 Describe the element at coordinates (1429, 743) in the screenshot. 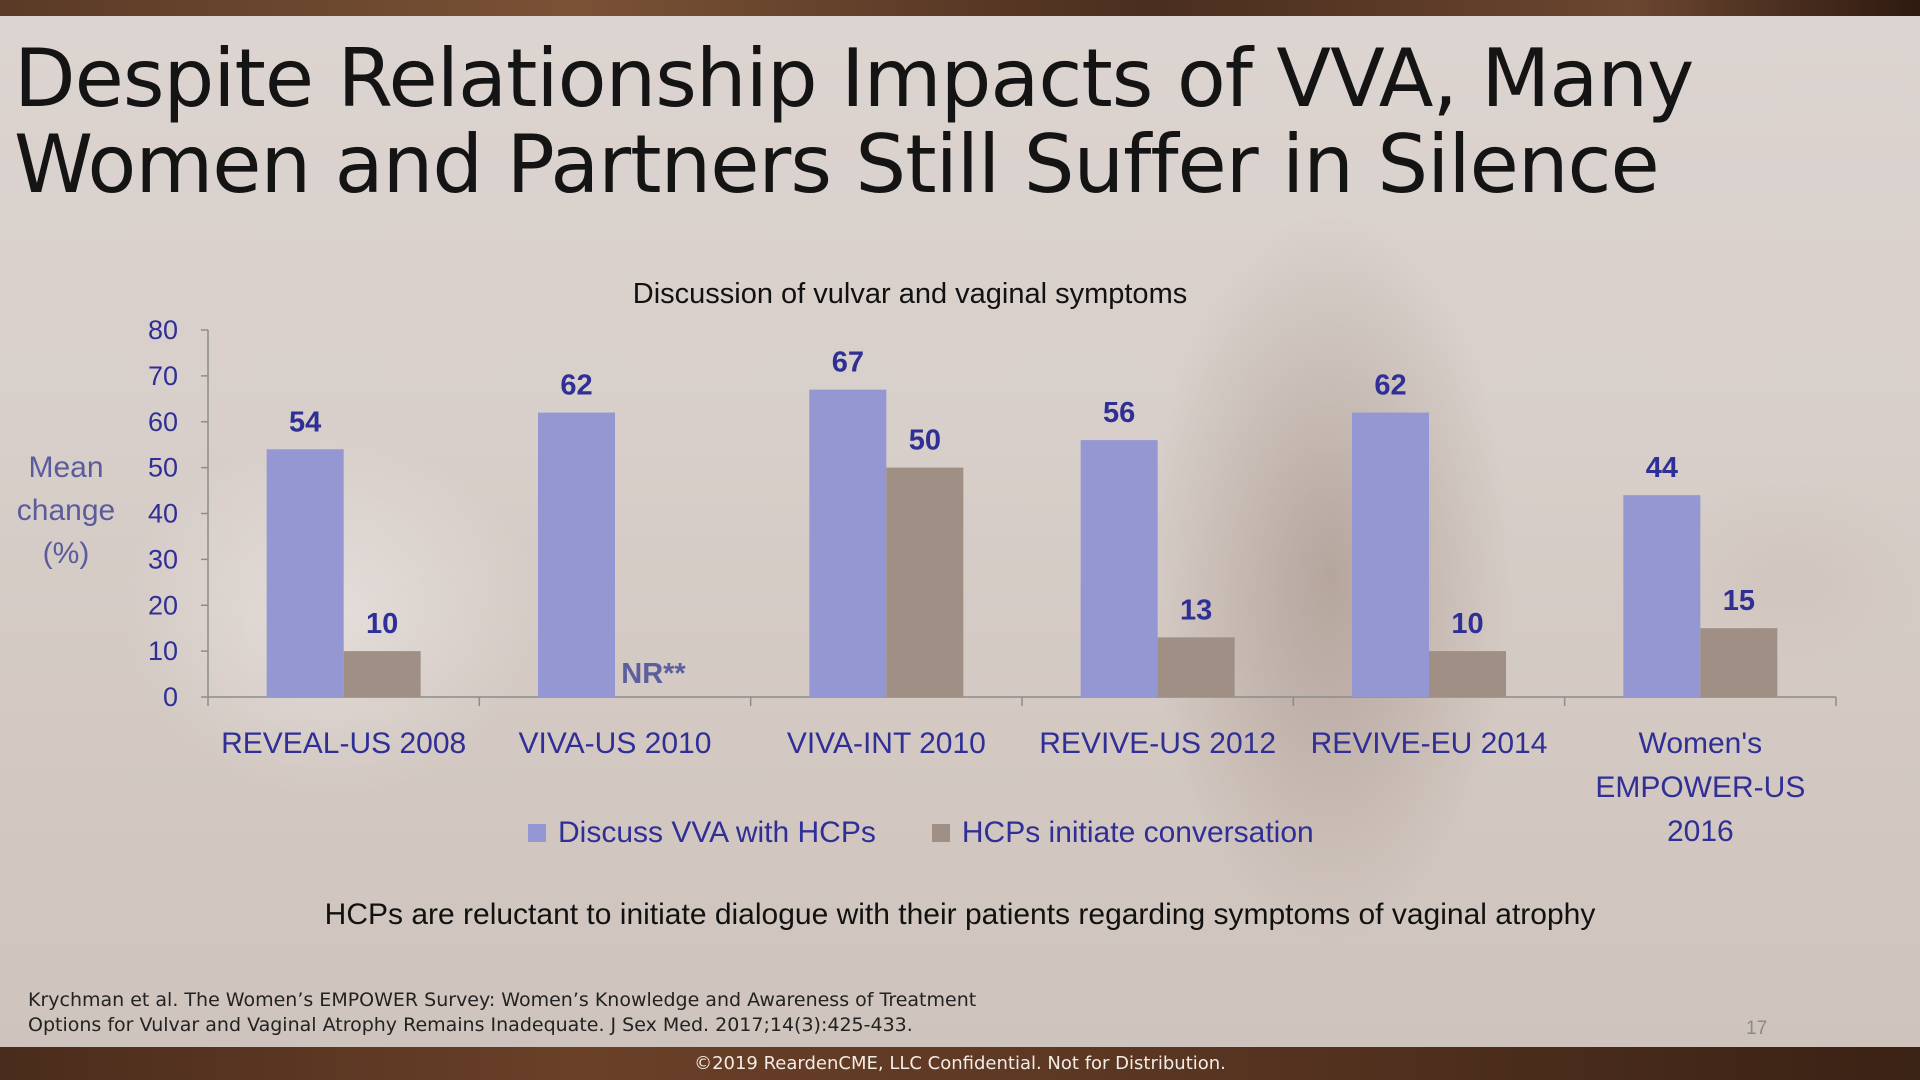

I see `x-category-label: REVIVE-EU 2014` at that location.